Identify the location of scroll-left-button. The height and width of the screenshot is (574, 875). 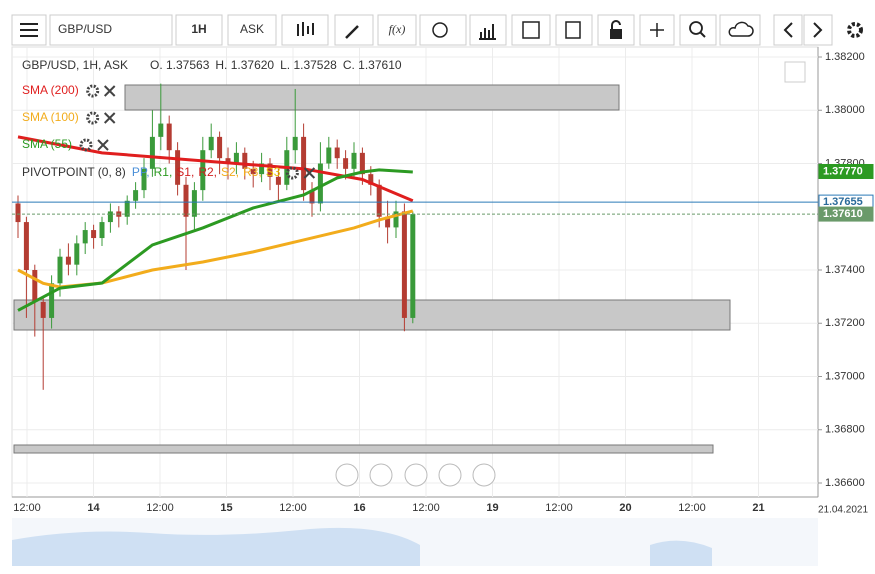
(347, 475).